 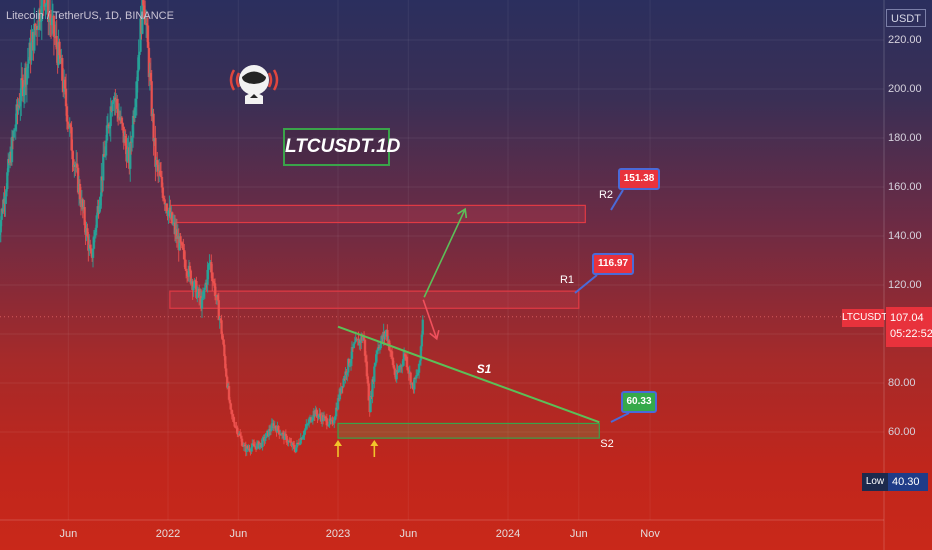 What do you see at coordinates (168, 534) in the screenshot?
I see `x-tick-label: 2022` at bounding box center [168, 534].